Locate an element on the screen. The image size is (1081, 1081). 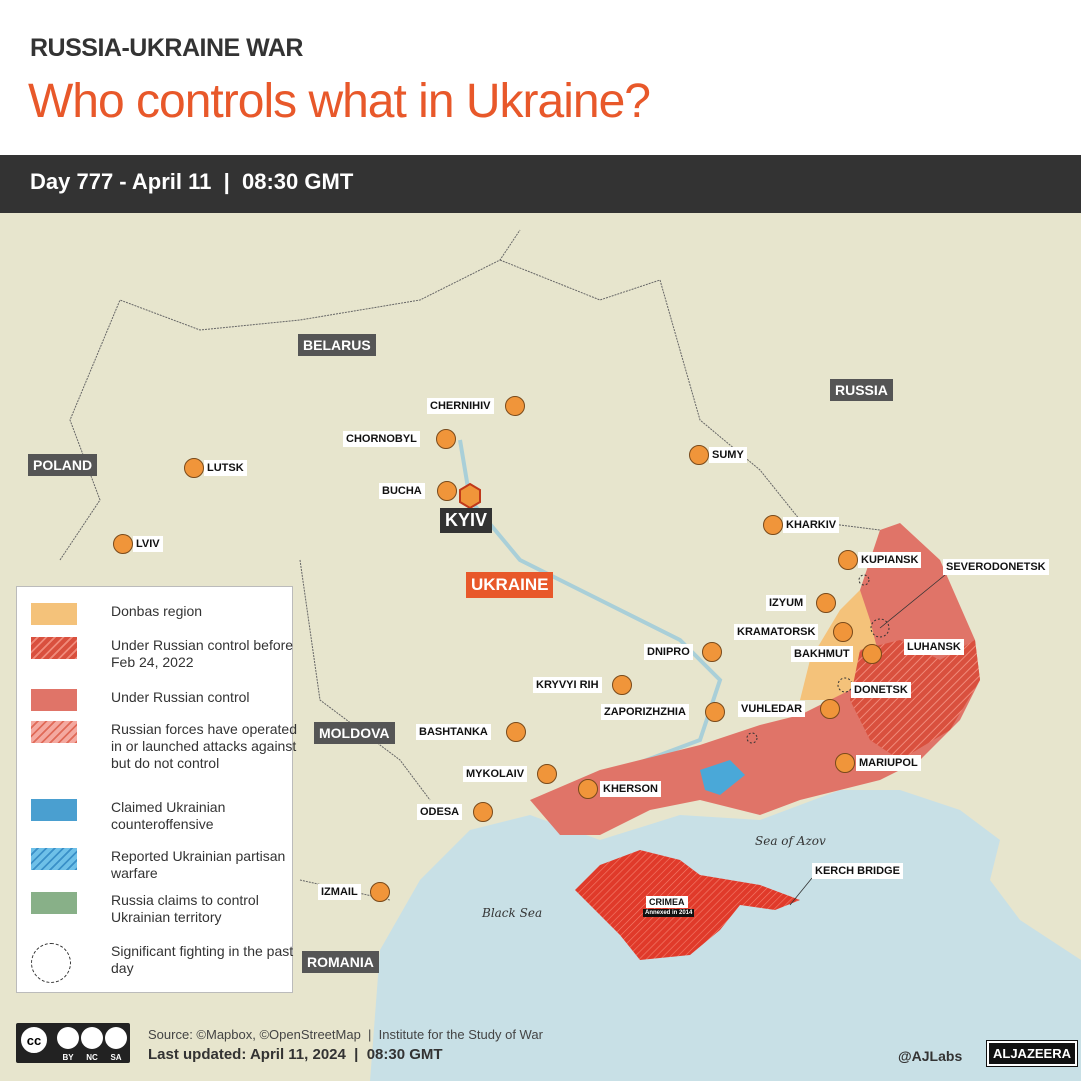
legend-item: Significant fighting in the past day is located at coordinates (166, 963).